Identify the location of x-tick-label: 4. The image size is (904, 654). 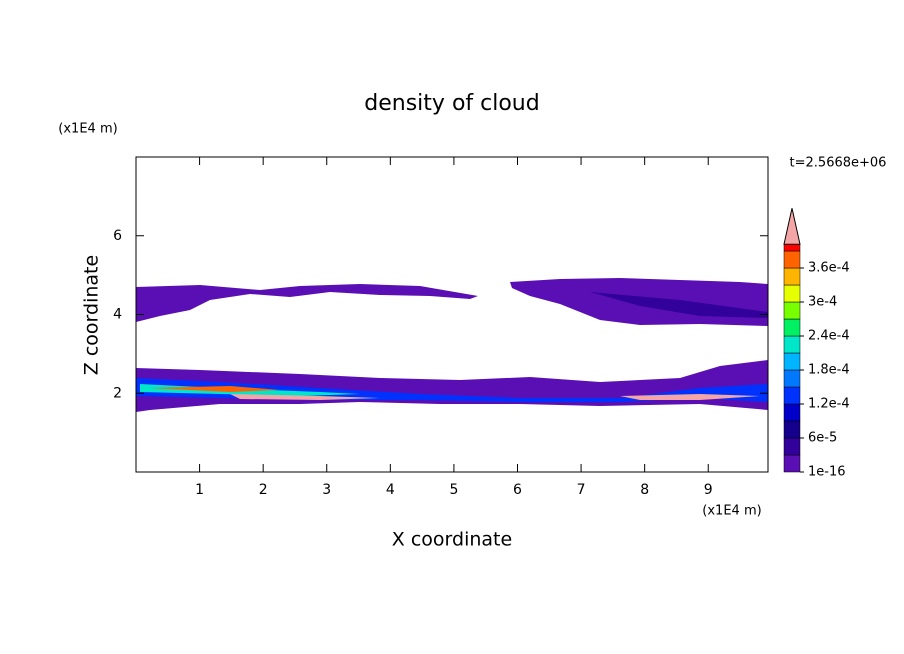
(390, 490).